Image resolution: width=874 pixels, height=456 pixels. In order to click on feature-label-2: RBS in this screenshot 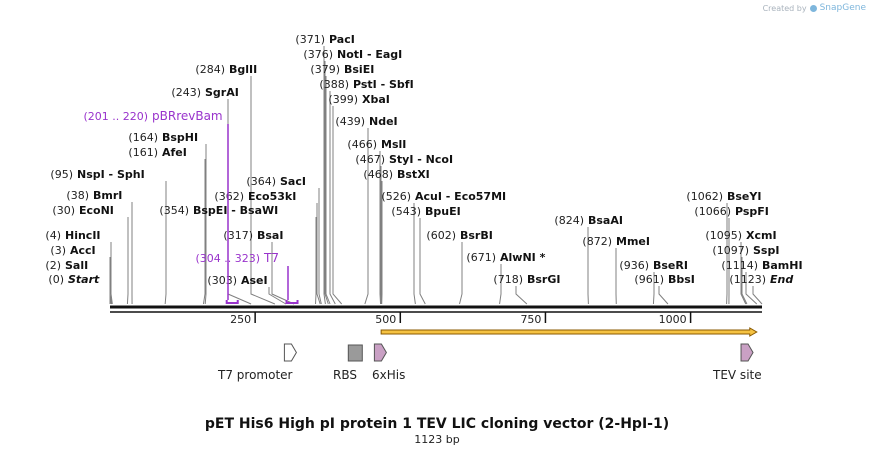, I will do `click(345, 375)`.